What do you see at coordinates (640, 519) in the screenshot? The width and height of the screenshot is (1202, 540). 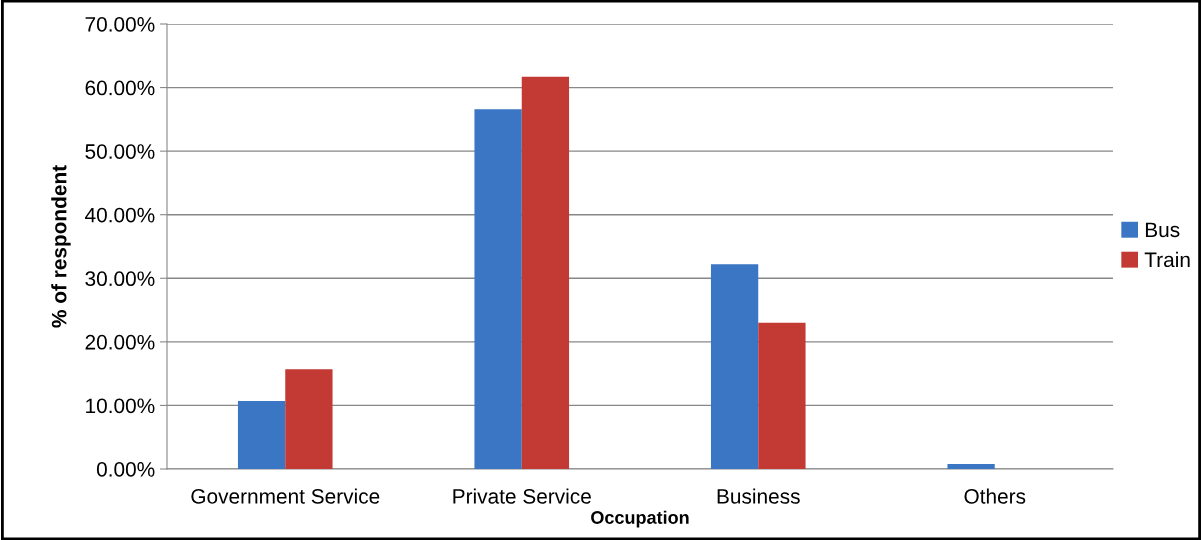 I see `x-axis-title: Occupation` at bounding box center [640, 519].